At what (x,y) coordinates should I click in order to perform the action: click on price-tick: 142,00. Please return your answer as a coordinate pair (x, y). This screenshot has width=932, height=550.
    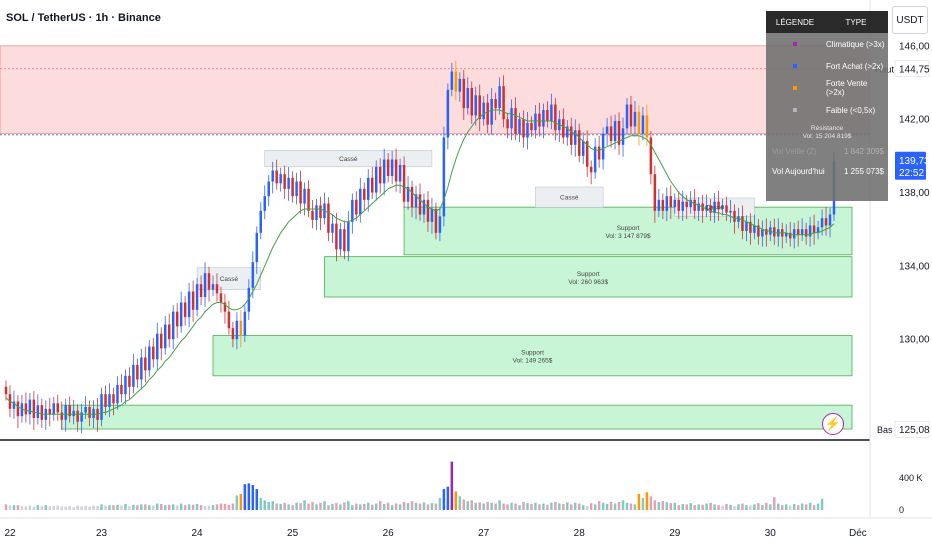
    Looking at the image, I should click on (914, 120).